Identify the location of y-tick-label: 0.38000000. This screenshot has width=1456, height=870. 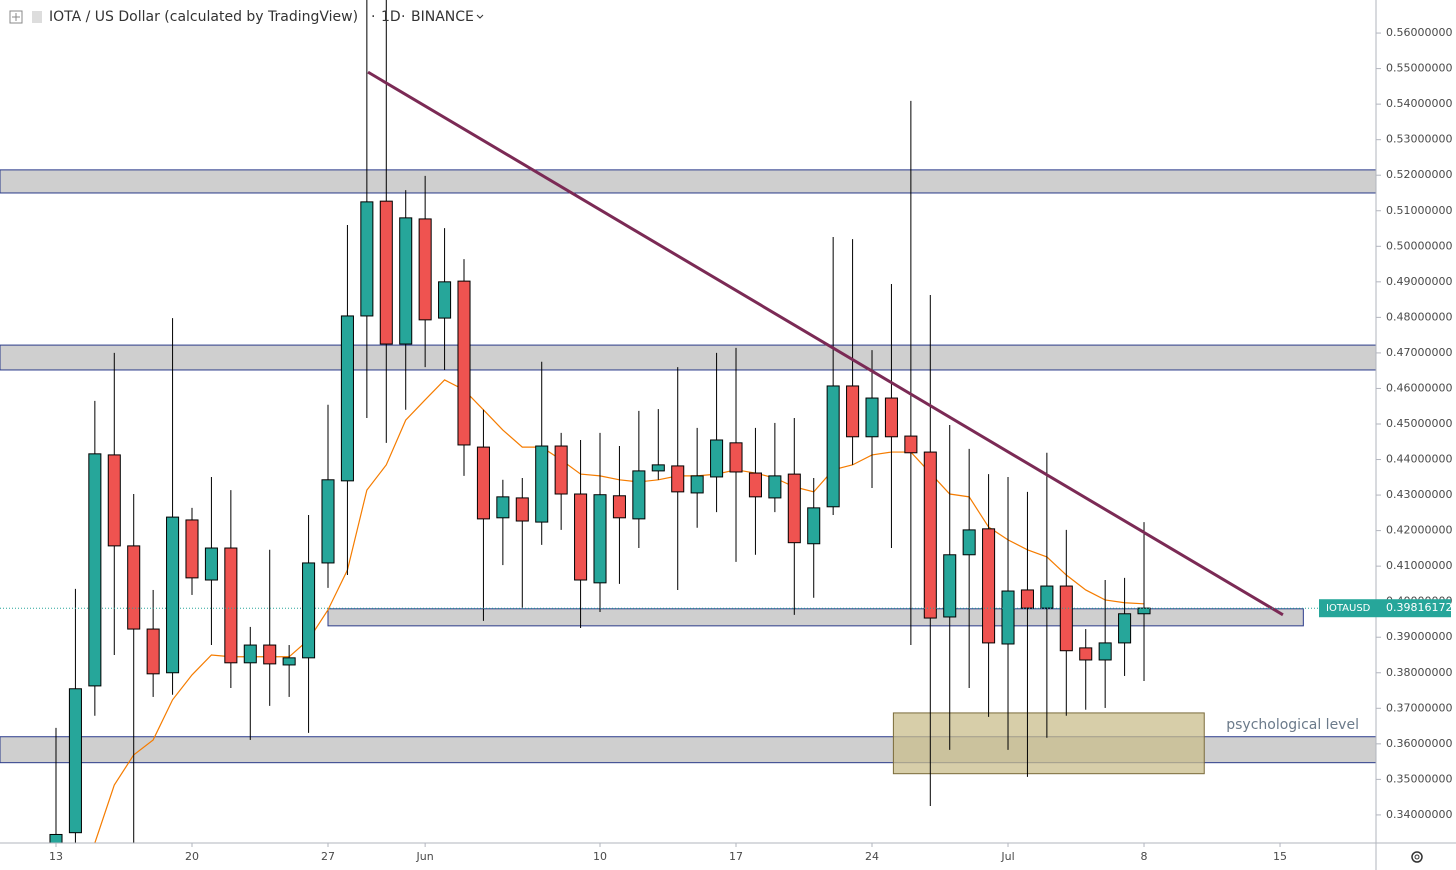
(1419, 672).